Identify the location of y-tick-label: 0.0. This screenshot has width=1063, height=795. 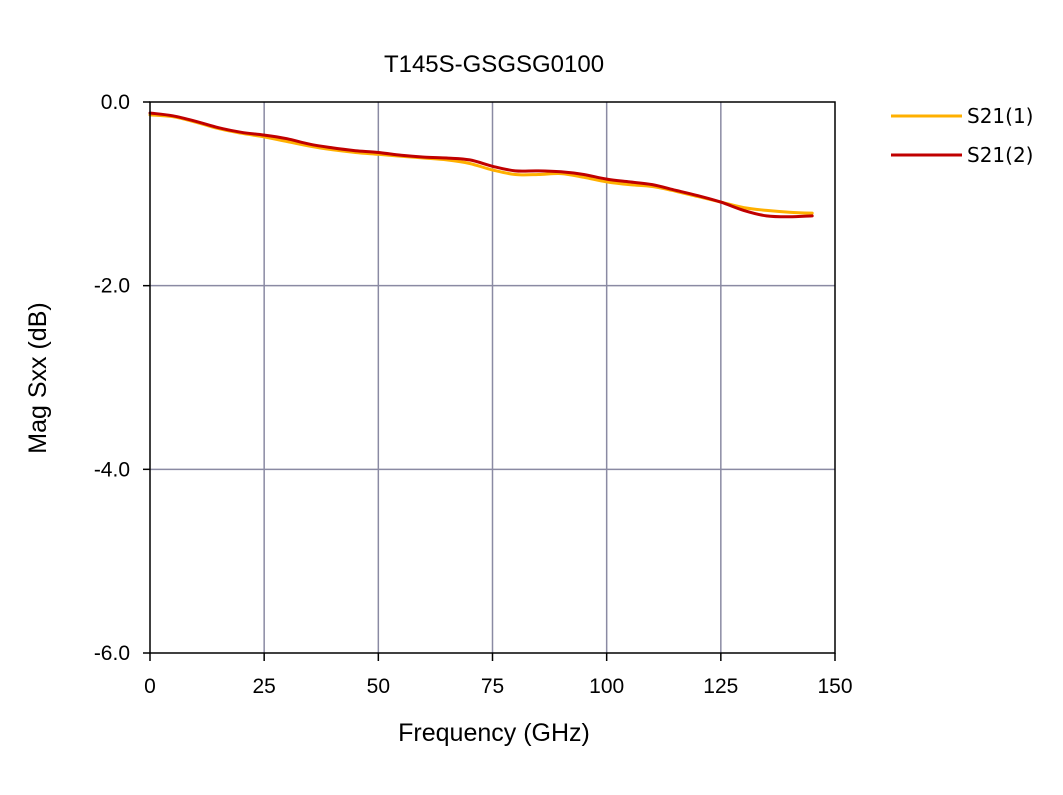
(115, 102).